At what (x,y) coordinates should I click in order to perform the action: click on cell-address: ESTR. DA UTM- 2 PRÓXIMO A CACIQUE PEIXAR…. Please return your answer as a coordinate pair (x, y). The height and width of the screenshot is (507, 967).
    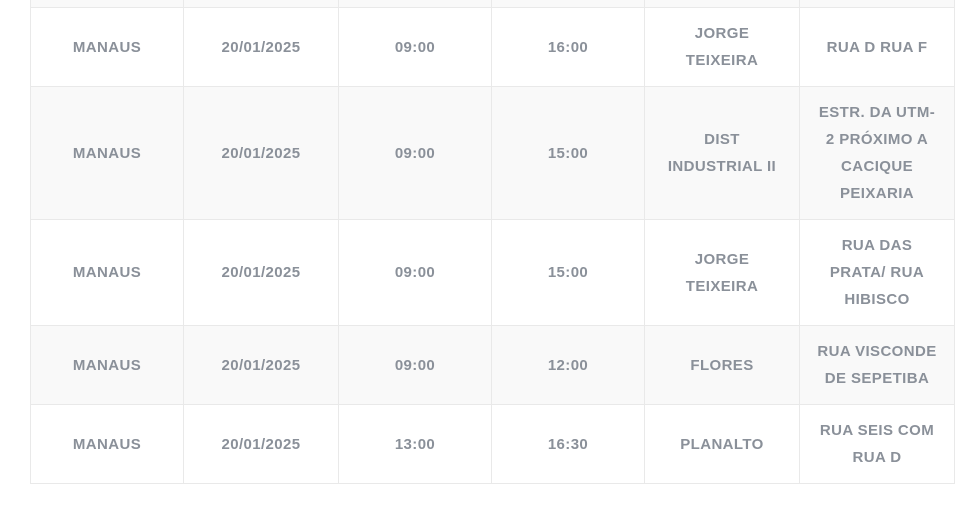
    Looking at the image, I should click on (877, 153).